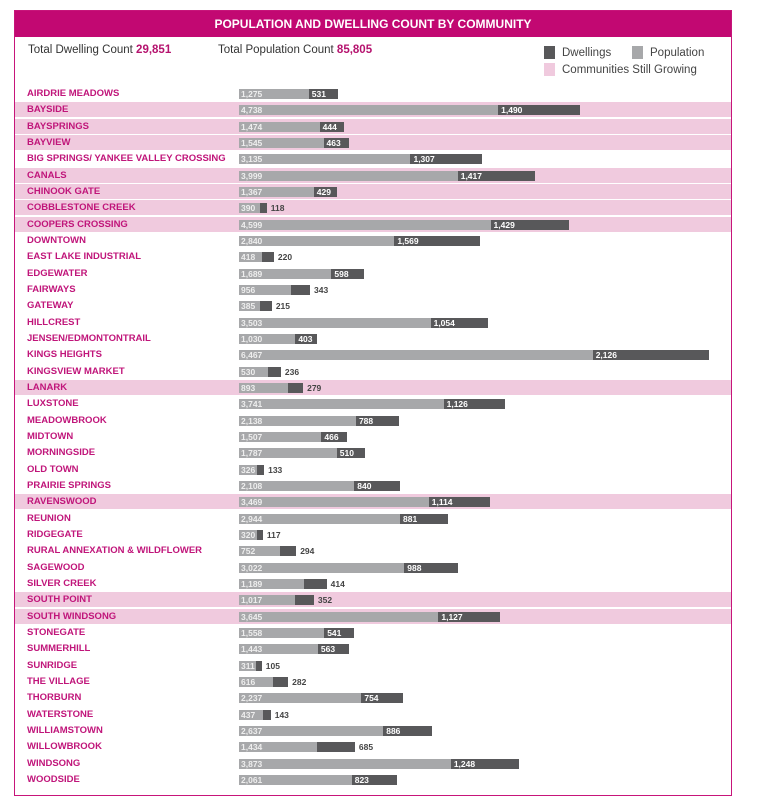  I want to click on legend-growing: Communities Still Growing, so click(620, 69).